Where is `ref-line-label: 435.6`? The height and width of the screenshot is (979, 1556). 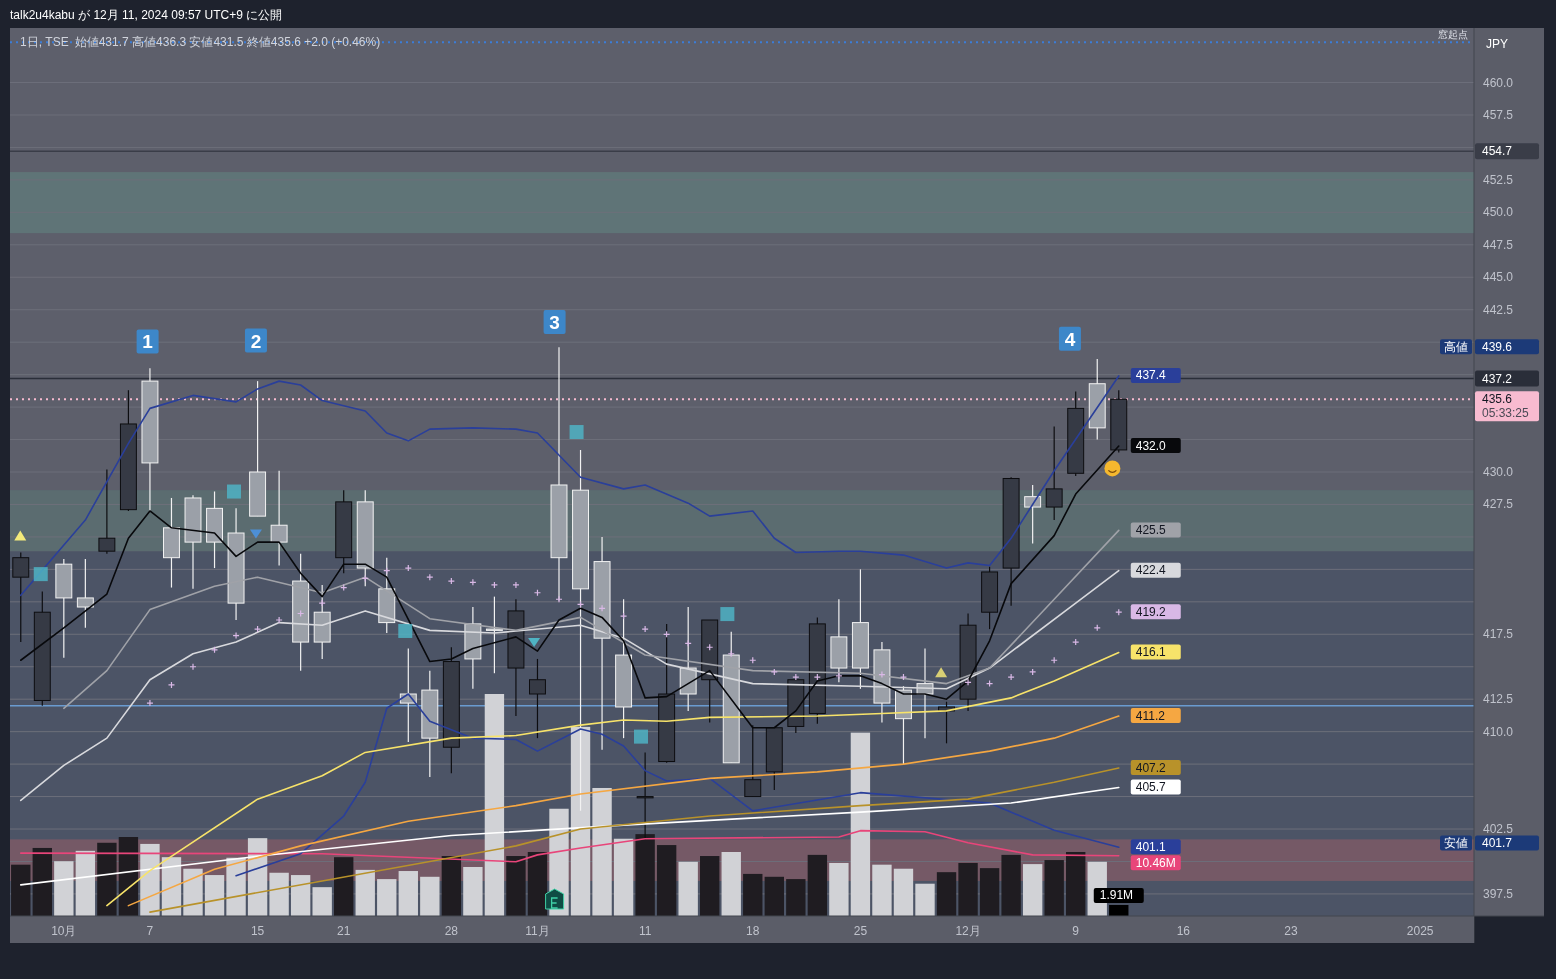
ref-line-label: 435.6 is located at coordinates (1497, 399).